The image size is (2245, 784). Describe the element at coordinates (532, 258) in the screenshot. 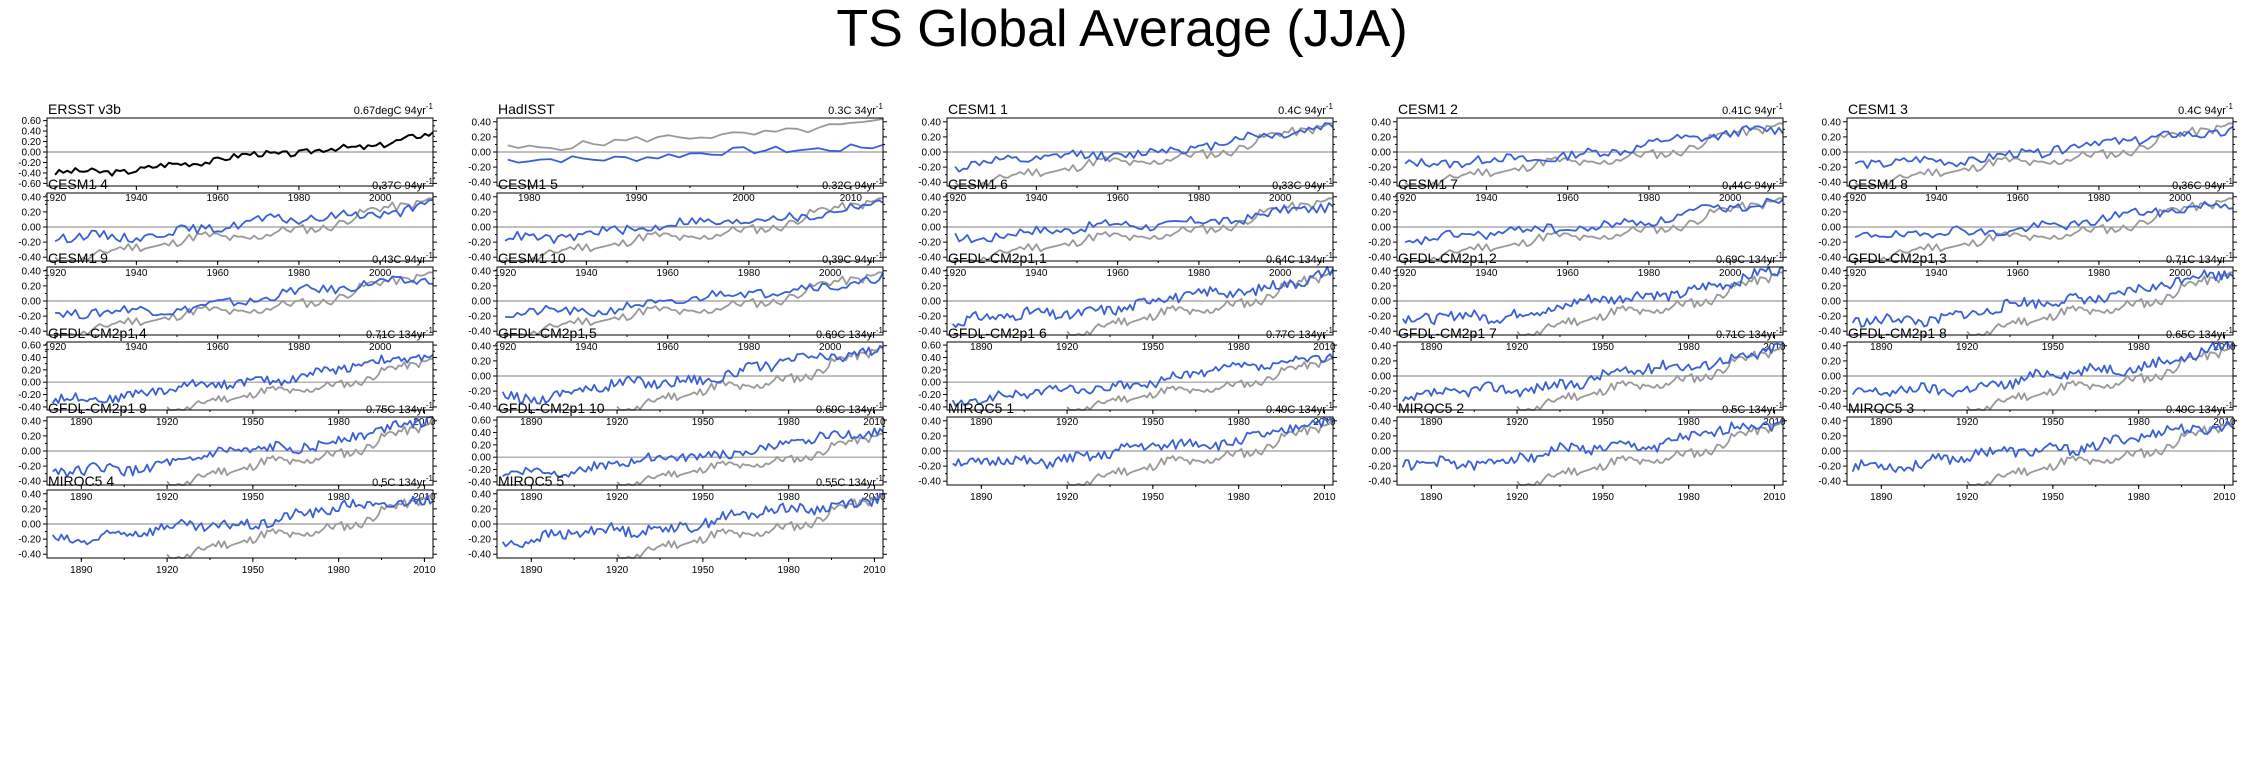

I see `panel-title: CESM1 10` at that location.